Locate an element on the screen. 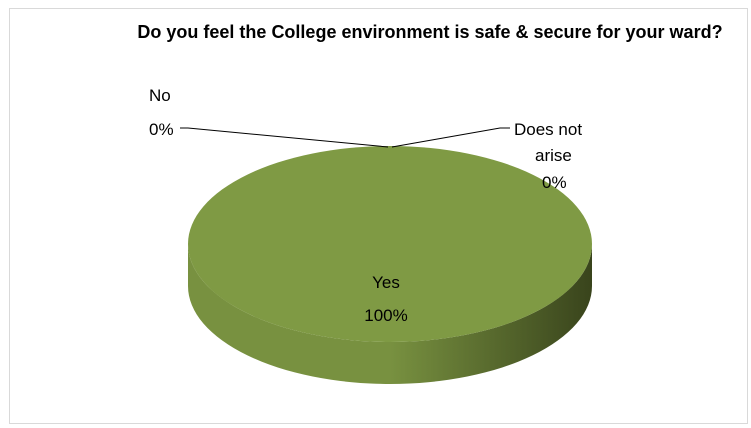 This screenshot has width=751, height=428. slice-pct-no: 0% is located at coordinates (161, 129).